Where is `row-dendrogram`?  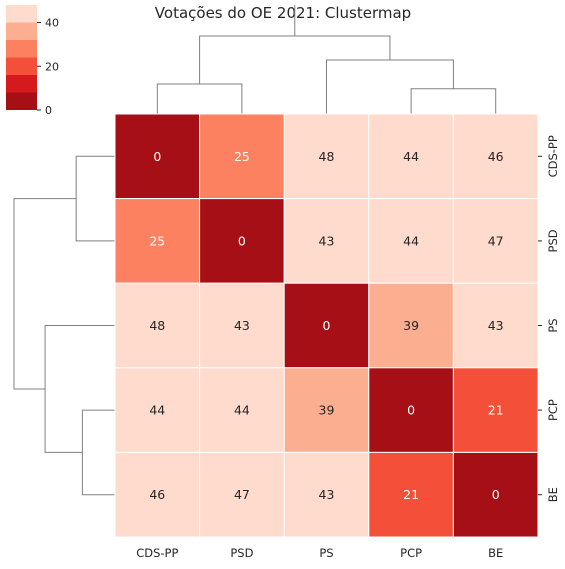
row-dendrogram is located at coordinates (64, 325).